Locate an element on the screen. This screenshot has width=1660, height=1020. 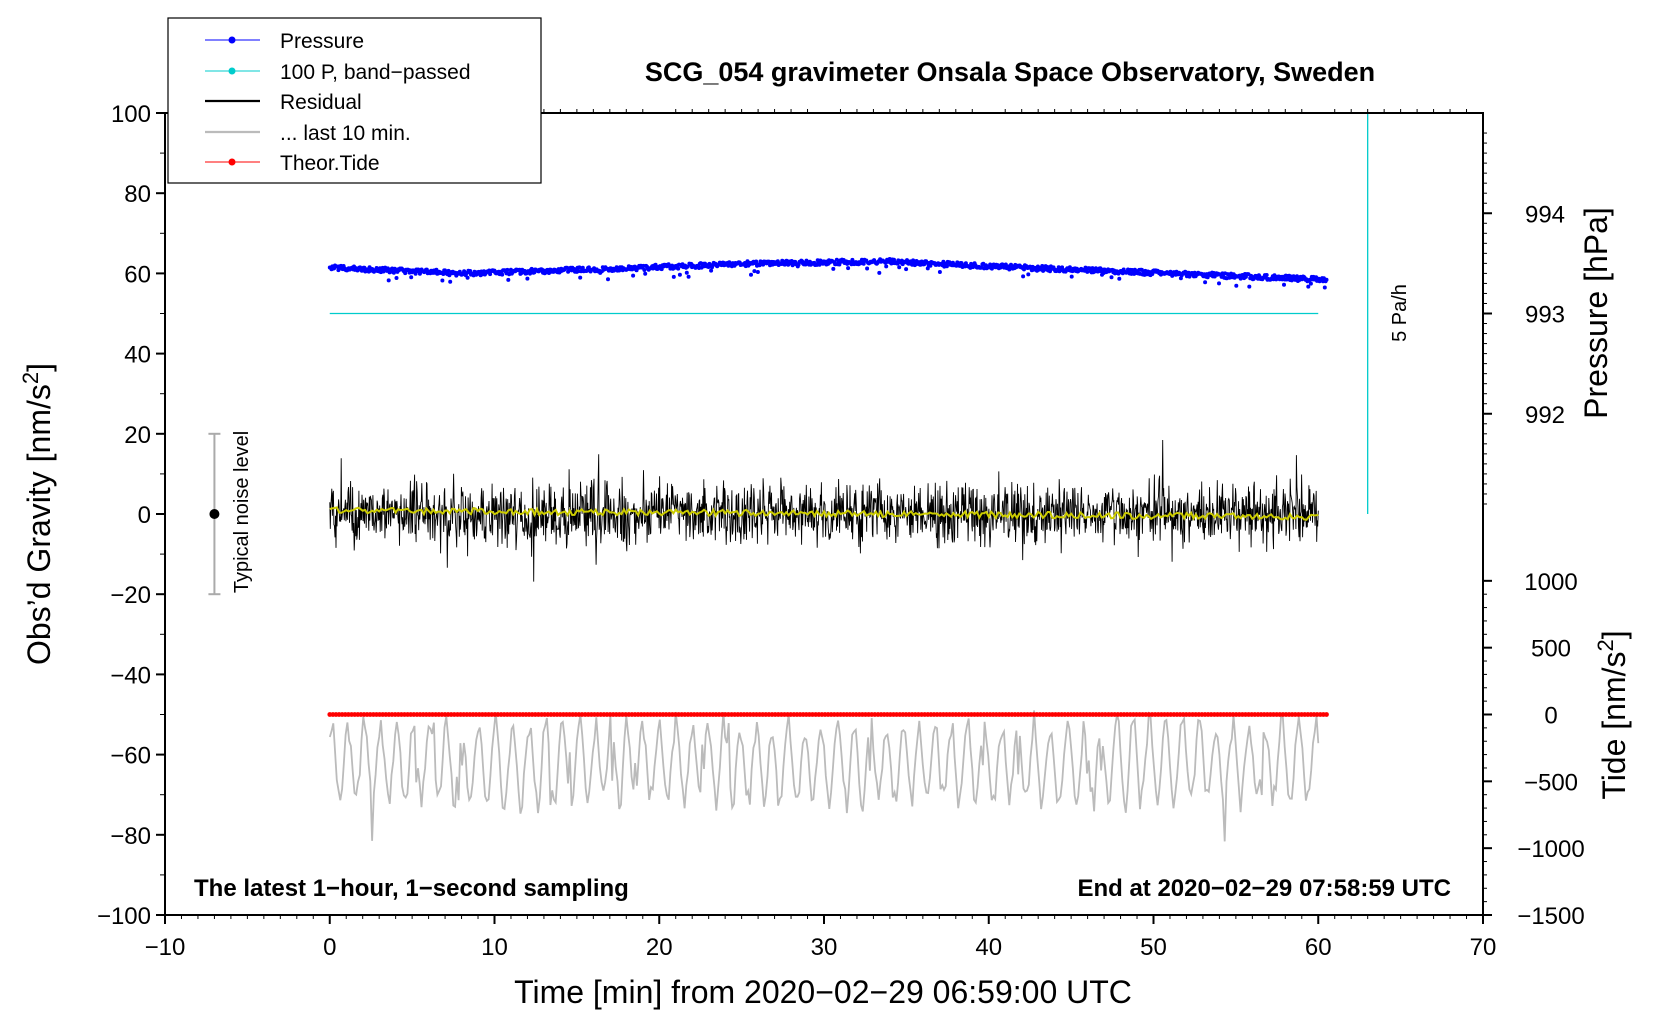
x-tick-label: 30 is located at coordinates (824, 947).